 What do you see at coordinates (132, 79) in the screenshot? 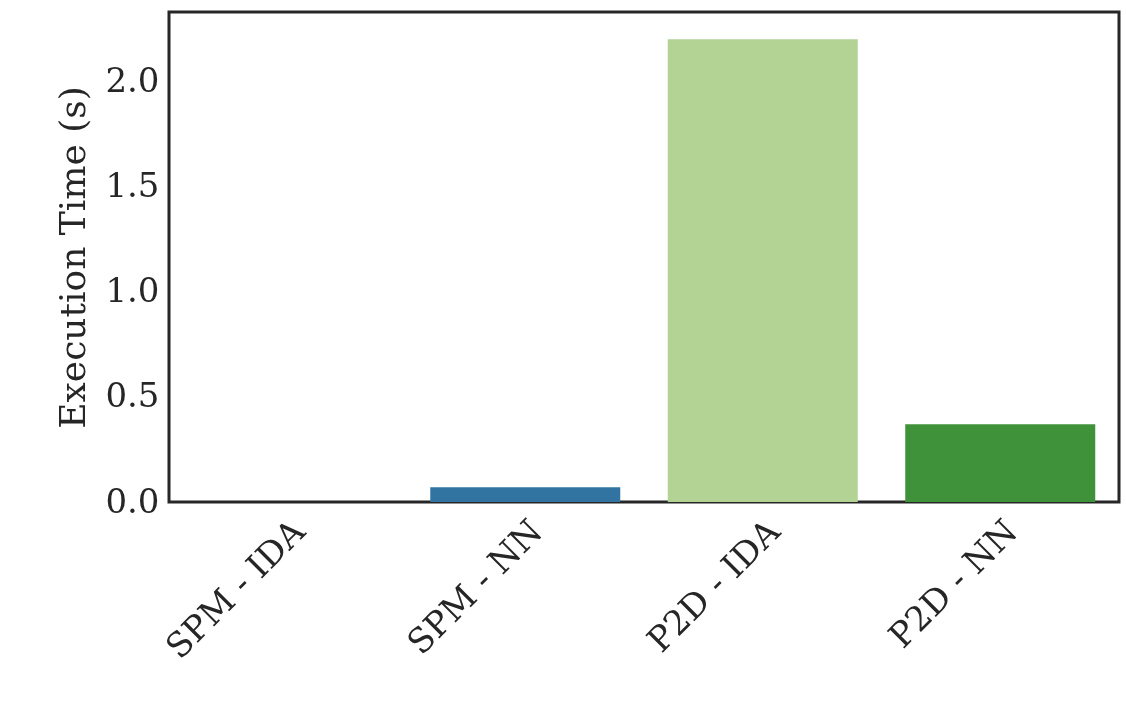
I see `y-tick-label: 2.0` at bounding box center [132, 79].